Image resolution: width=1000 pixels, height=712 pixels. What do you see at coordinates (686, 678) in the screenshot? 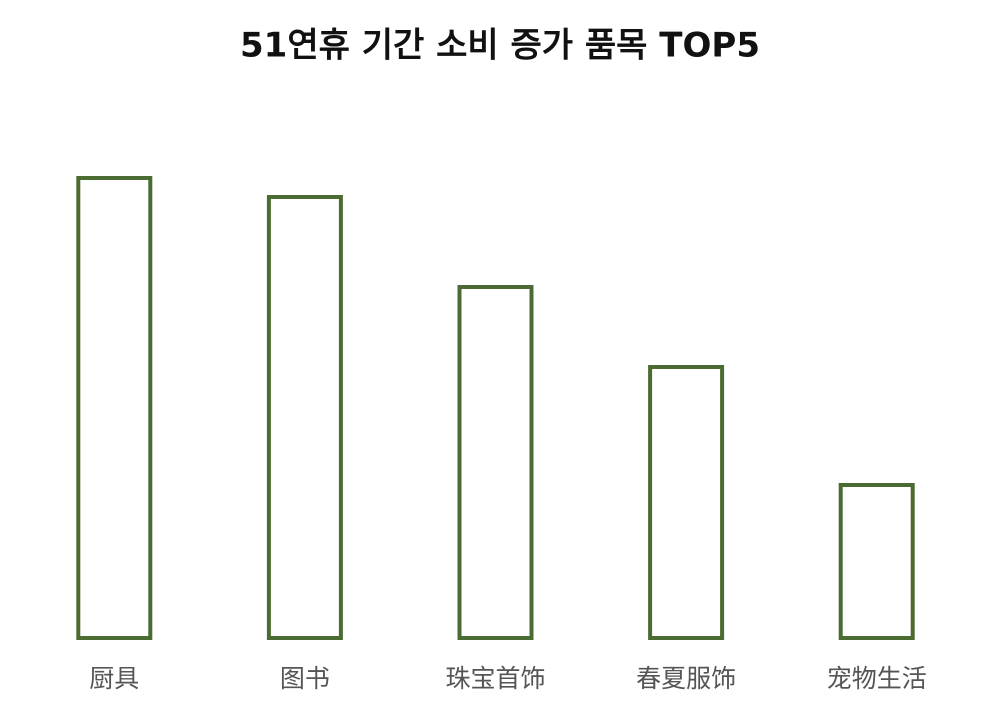
I see `x-tick-label: 春夏服饰` at bounding box center [686, 678].